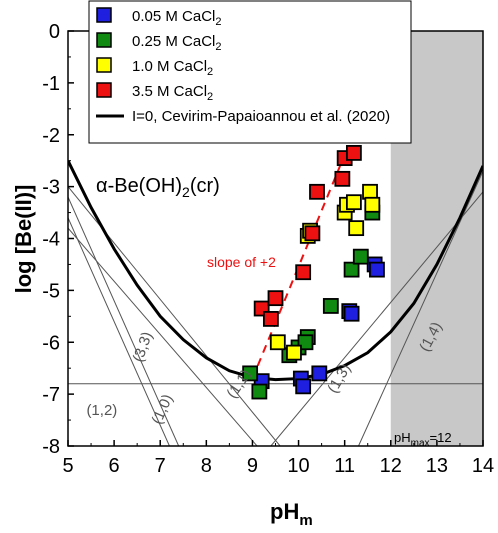 The image size is (498, 533). Describe the element at coordinates (206, 466) in the screenshot. I see `x-tick-label: 8` at that location.